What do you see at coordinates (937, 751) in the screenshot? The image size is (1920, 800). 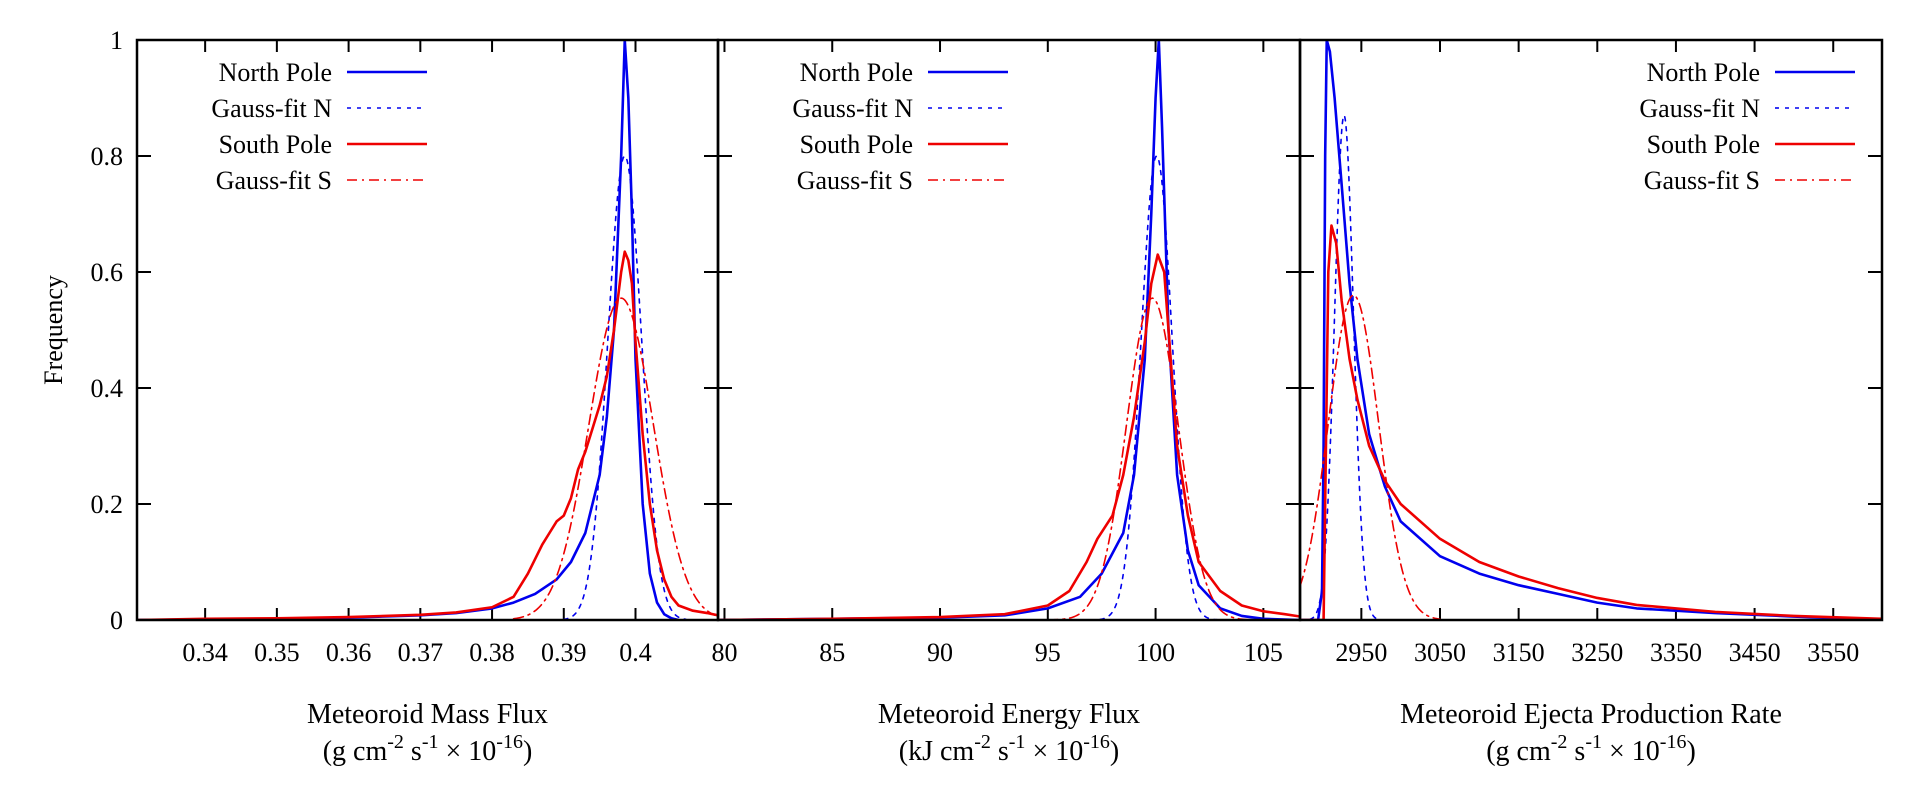 I see `units-text: (kJ cm` at bounding box center [937, 751].